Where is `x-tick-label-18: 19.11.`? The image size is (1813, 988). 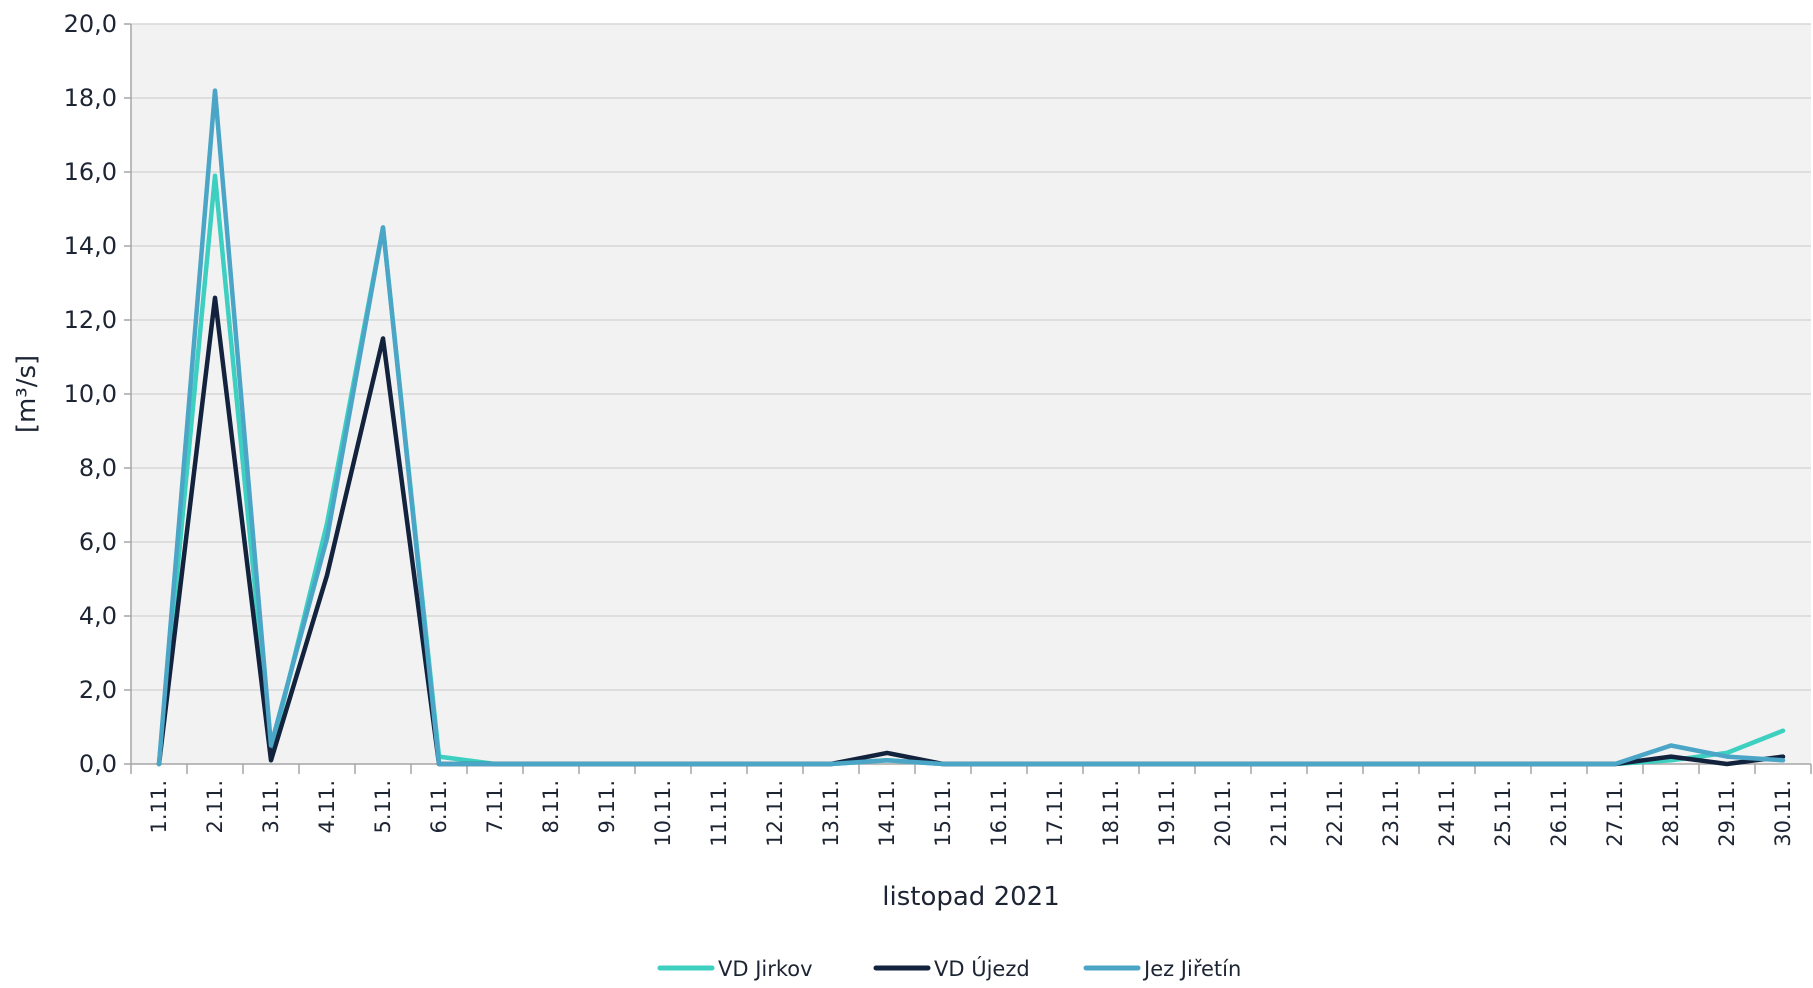
x-tick-label-18: 19.11. is located at coordinates (1167, 813).